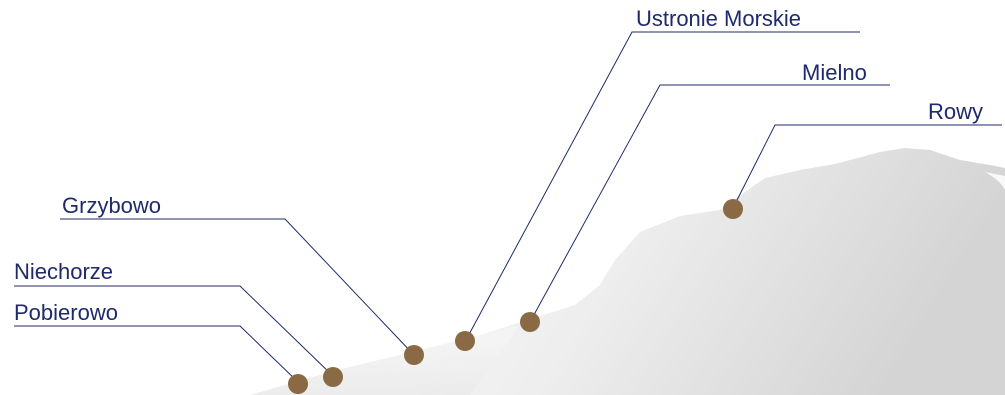 The image size is (1005, 395). I want to click on leader-line-pobierowo, so click(156, 354).